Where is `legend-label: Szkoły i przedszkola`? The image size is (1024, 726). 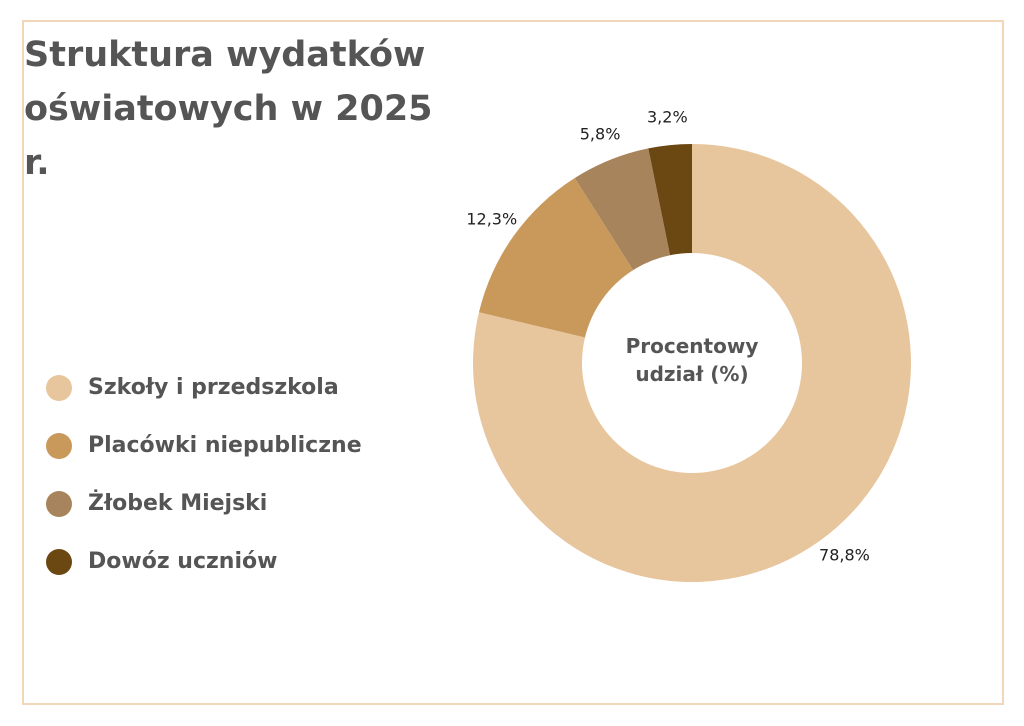
legend-label: Szkoły i przedszkola is located at coordinates (213, 387).